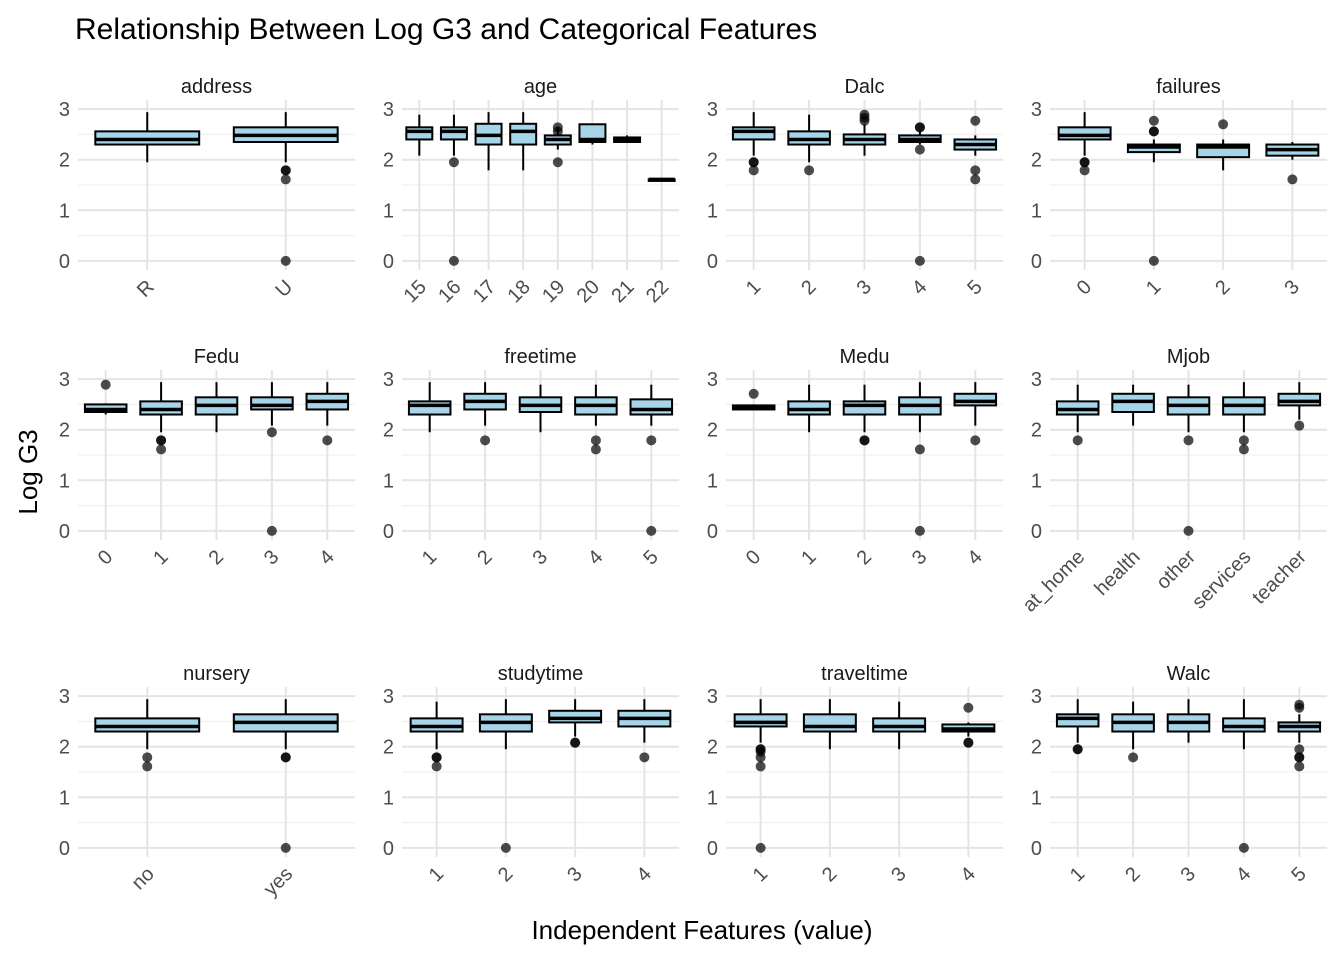  I want to click on x-tick-label: 22, so click(657, 291).